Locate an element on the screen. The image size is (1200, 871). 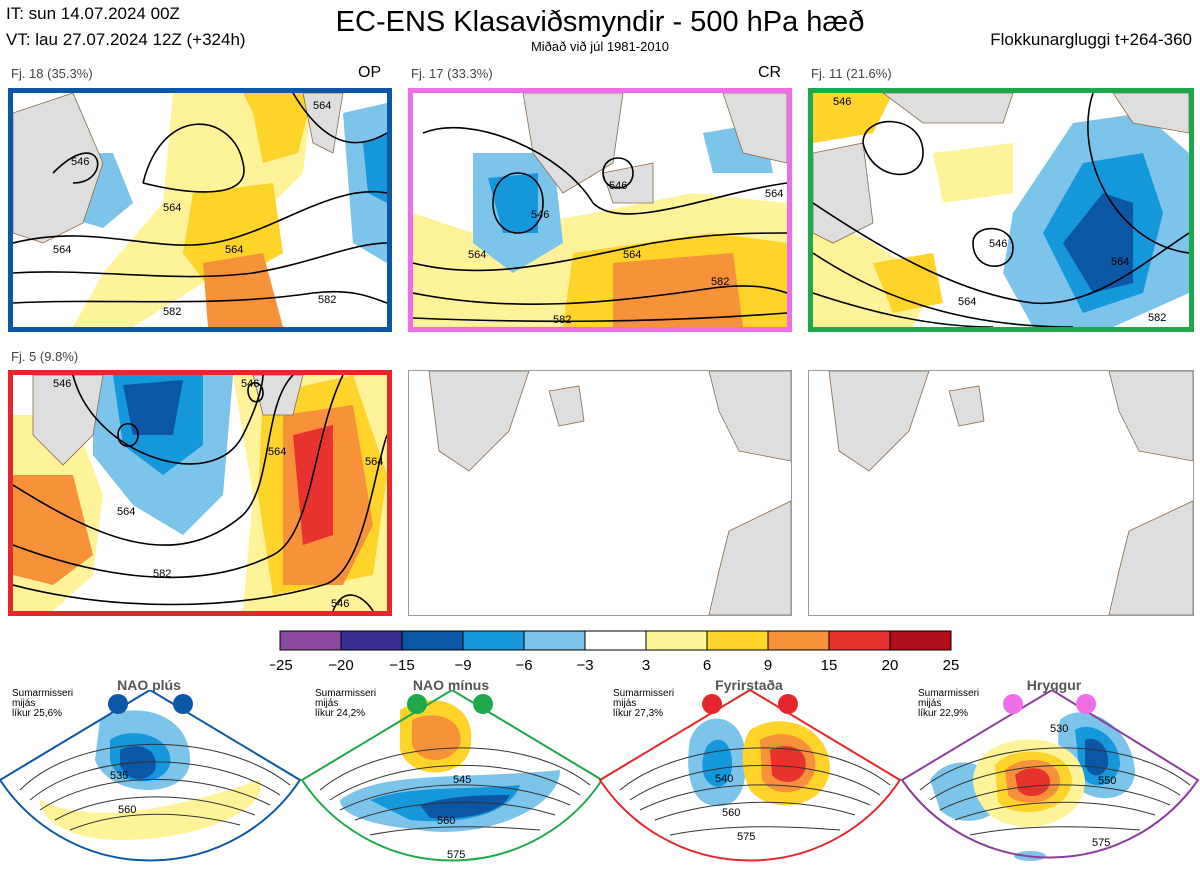
regime-1-likelihood: líkur 25,6% is located at coordinates (37, 713).